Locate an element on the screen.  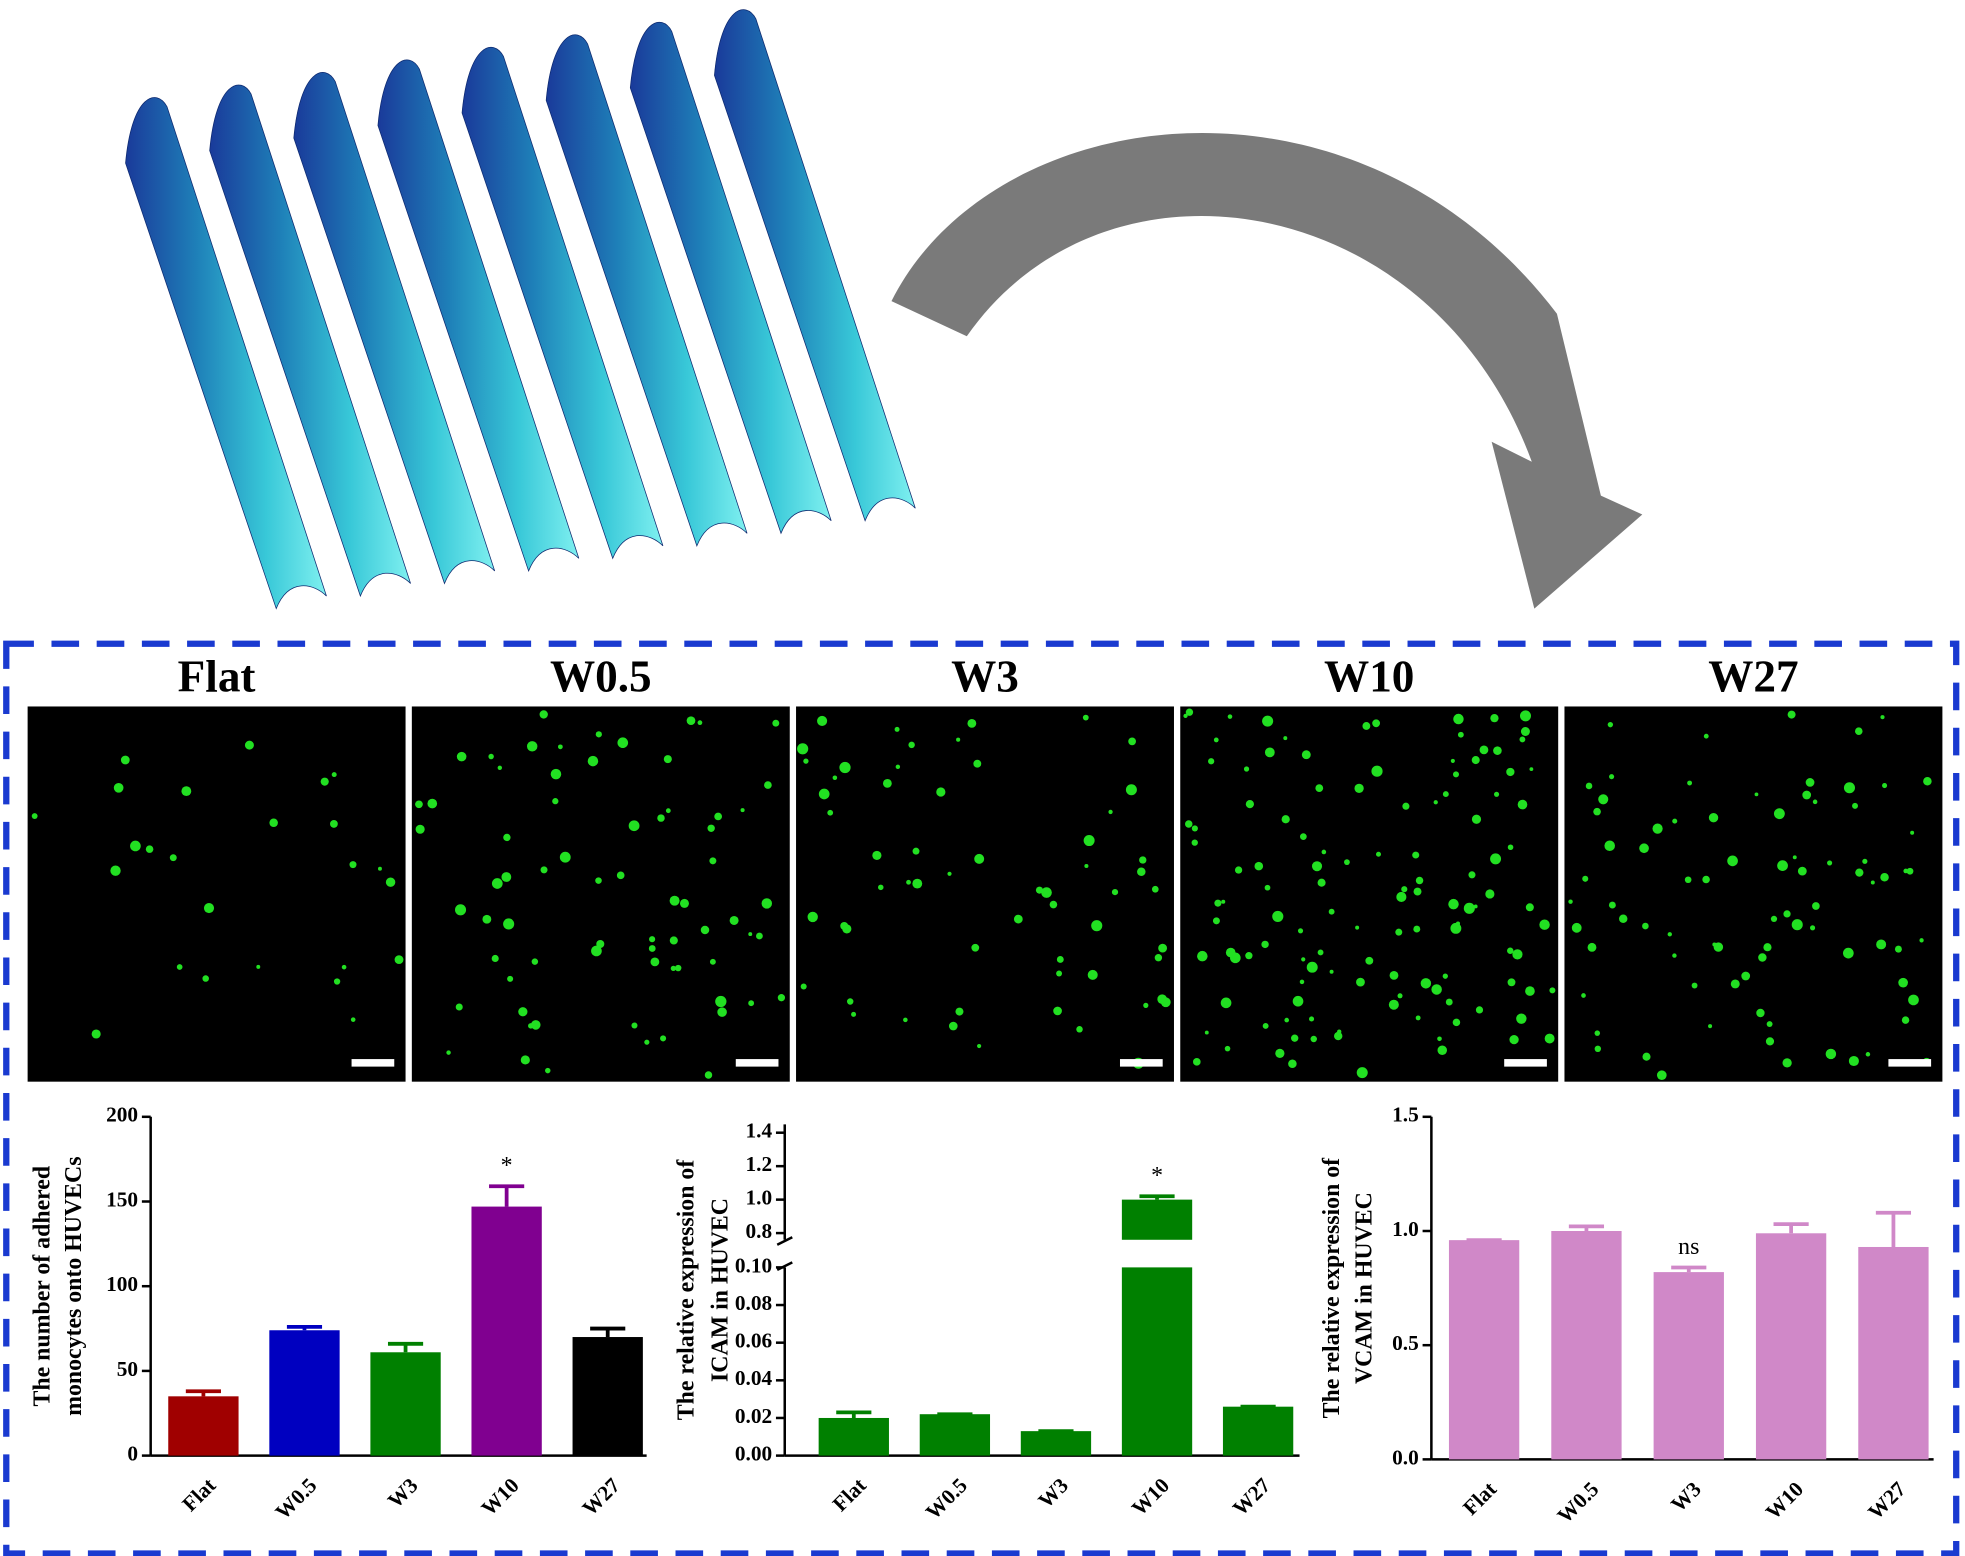
x-tick-label: W0.5 is located at coordinates (1578, 1502).